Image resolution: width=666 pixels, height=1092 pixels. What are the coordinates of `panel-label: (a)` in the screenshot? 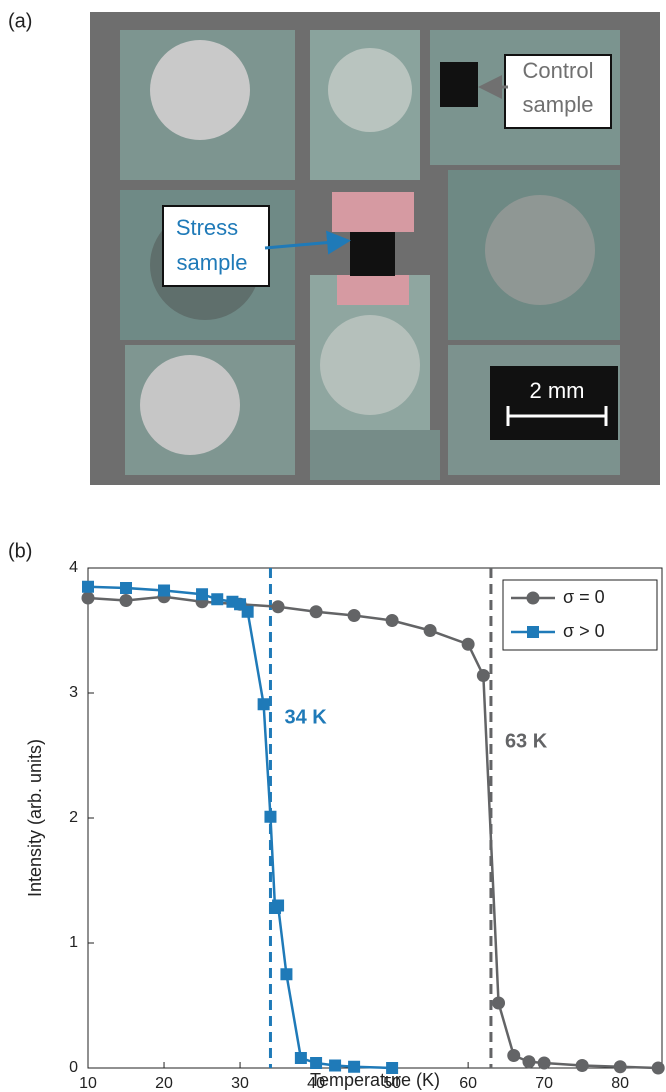 It's located at (20, 21).